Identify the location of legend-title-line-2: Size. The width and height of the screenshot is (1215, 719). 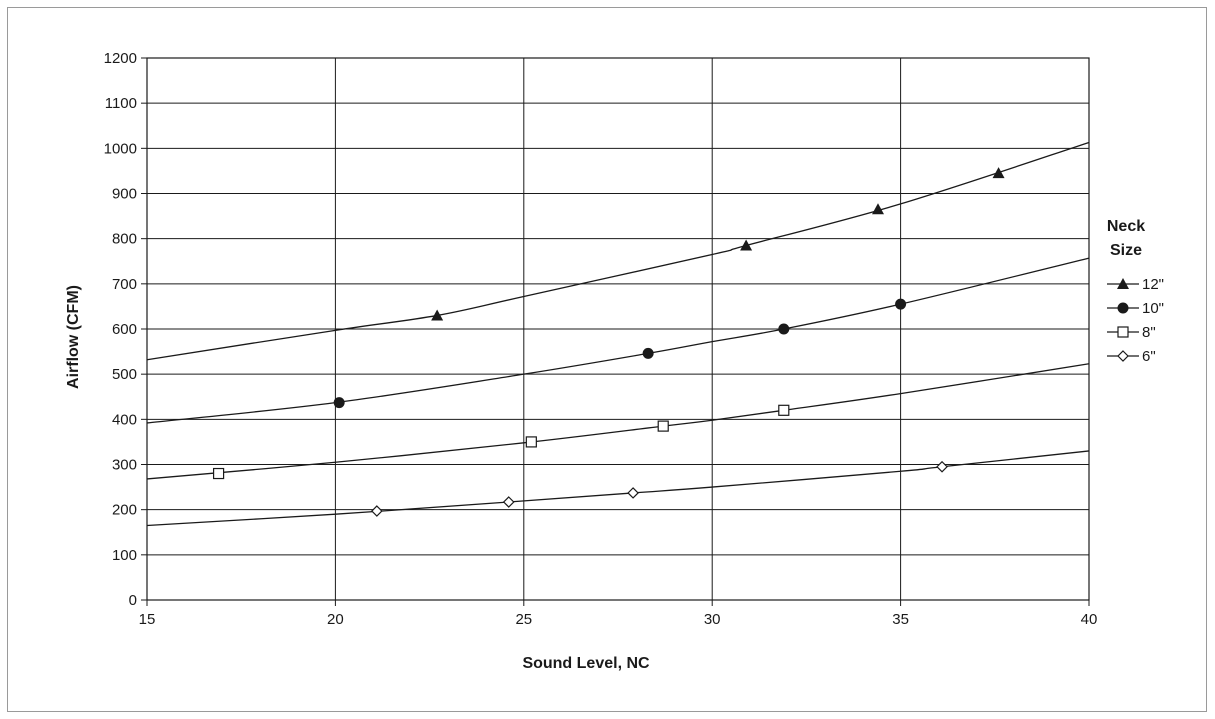
(1126, 250).